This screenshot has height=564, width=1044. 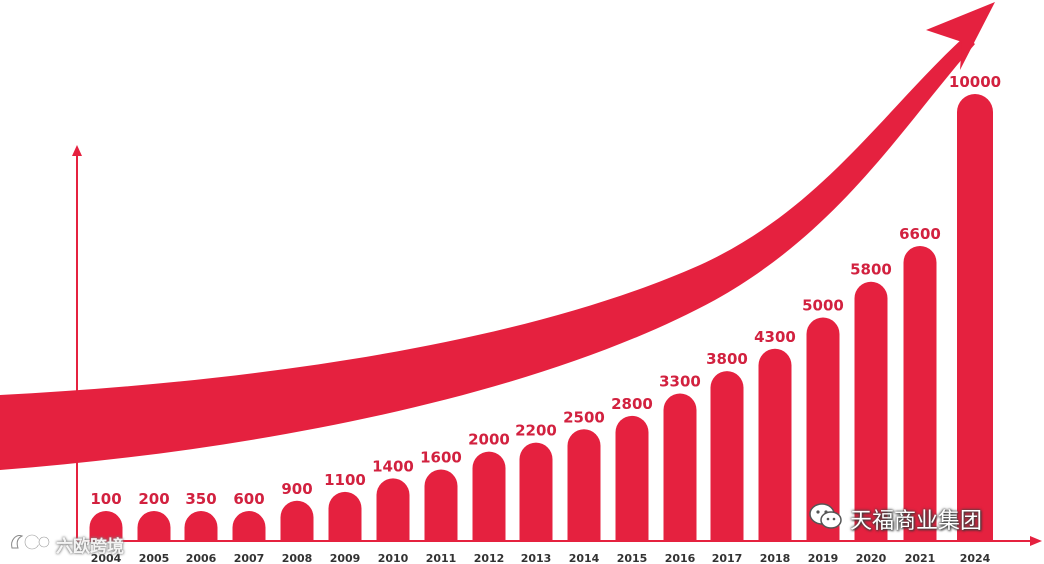 What do you see at coordinates (489, 496) in the screenshot?
I see `bar-2012` at bounding box center [489, 496].